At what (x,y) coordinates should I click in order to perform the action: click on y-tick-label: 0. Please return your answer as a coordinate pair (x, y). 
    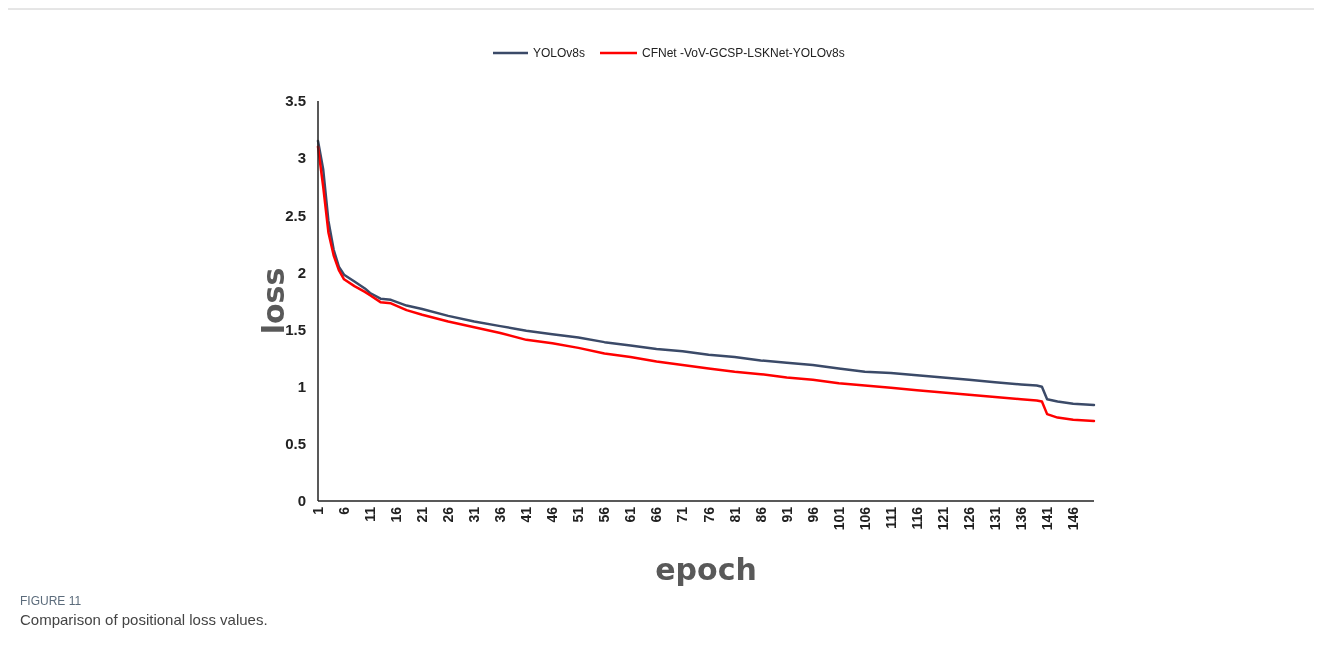
    Looking at the image, I should click on (301, 501).